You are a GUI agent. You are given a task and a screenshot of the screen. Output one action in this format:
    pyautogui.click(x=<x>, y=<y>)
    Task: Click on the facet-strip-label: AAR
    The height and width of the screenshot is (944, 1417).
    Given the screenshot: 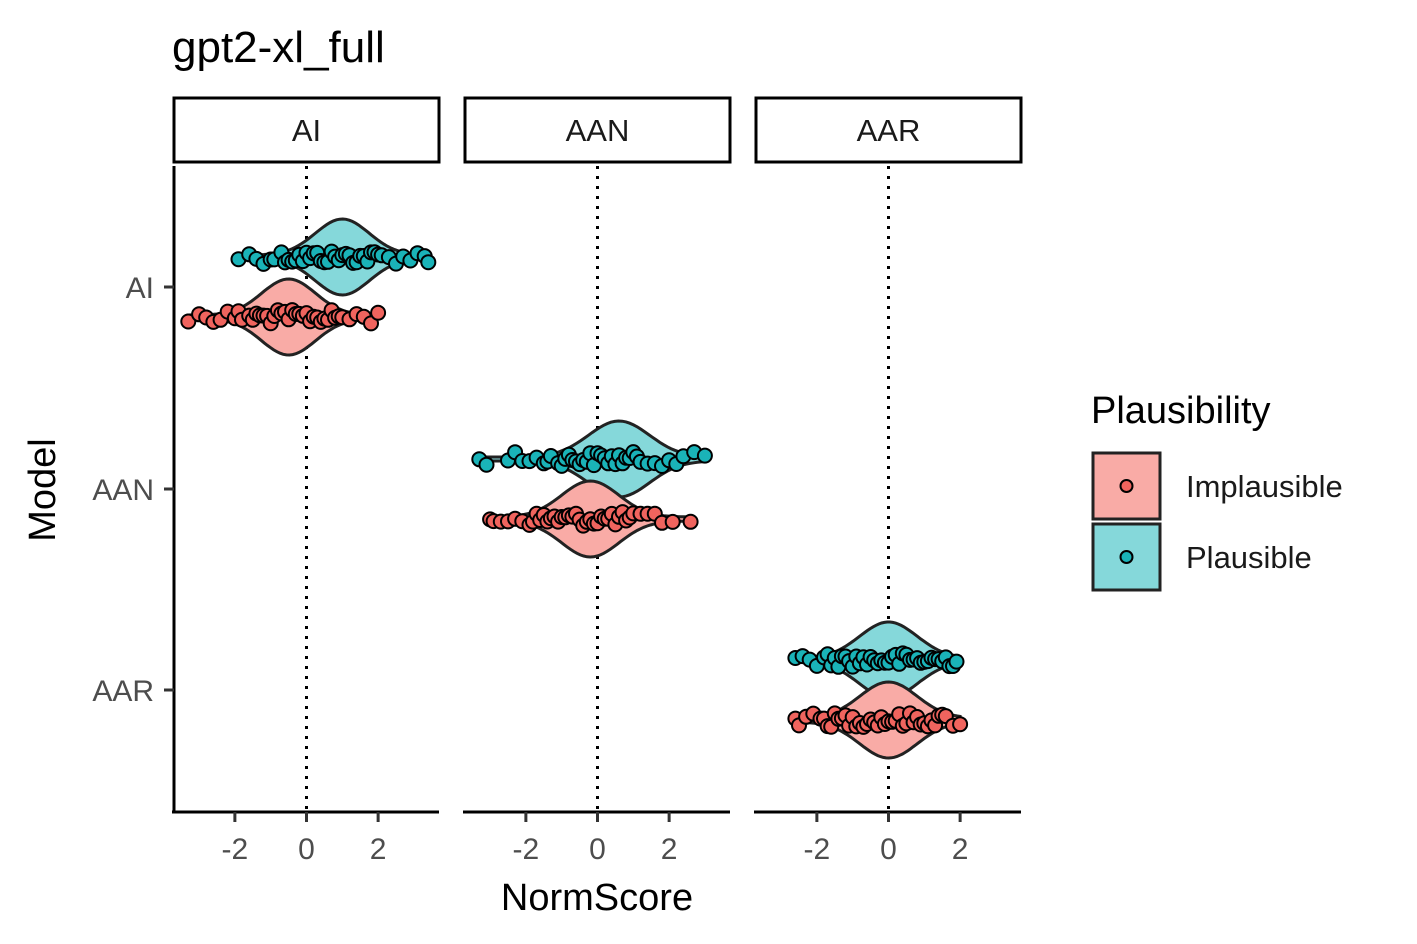 What is the action you would take?
    pyautogui.click(x=889, y=130)
    